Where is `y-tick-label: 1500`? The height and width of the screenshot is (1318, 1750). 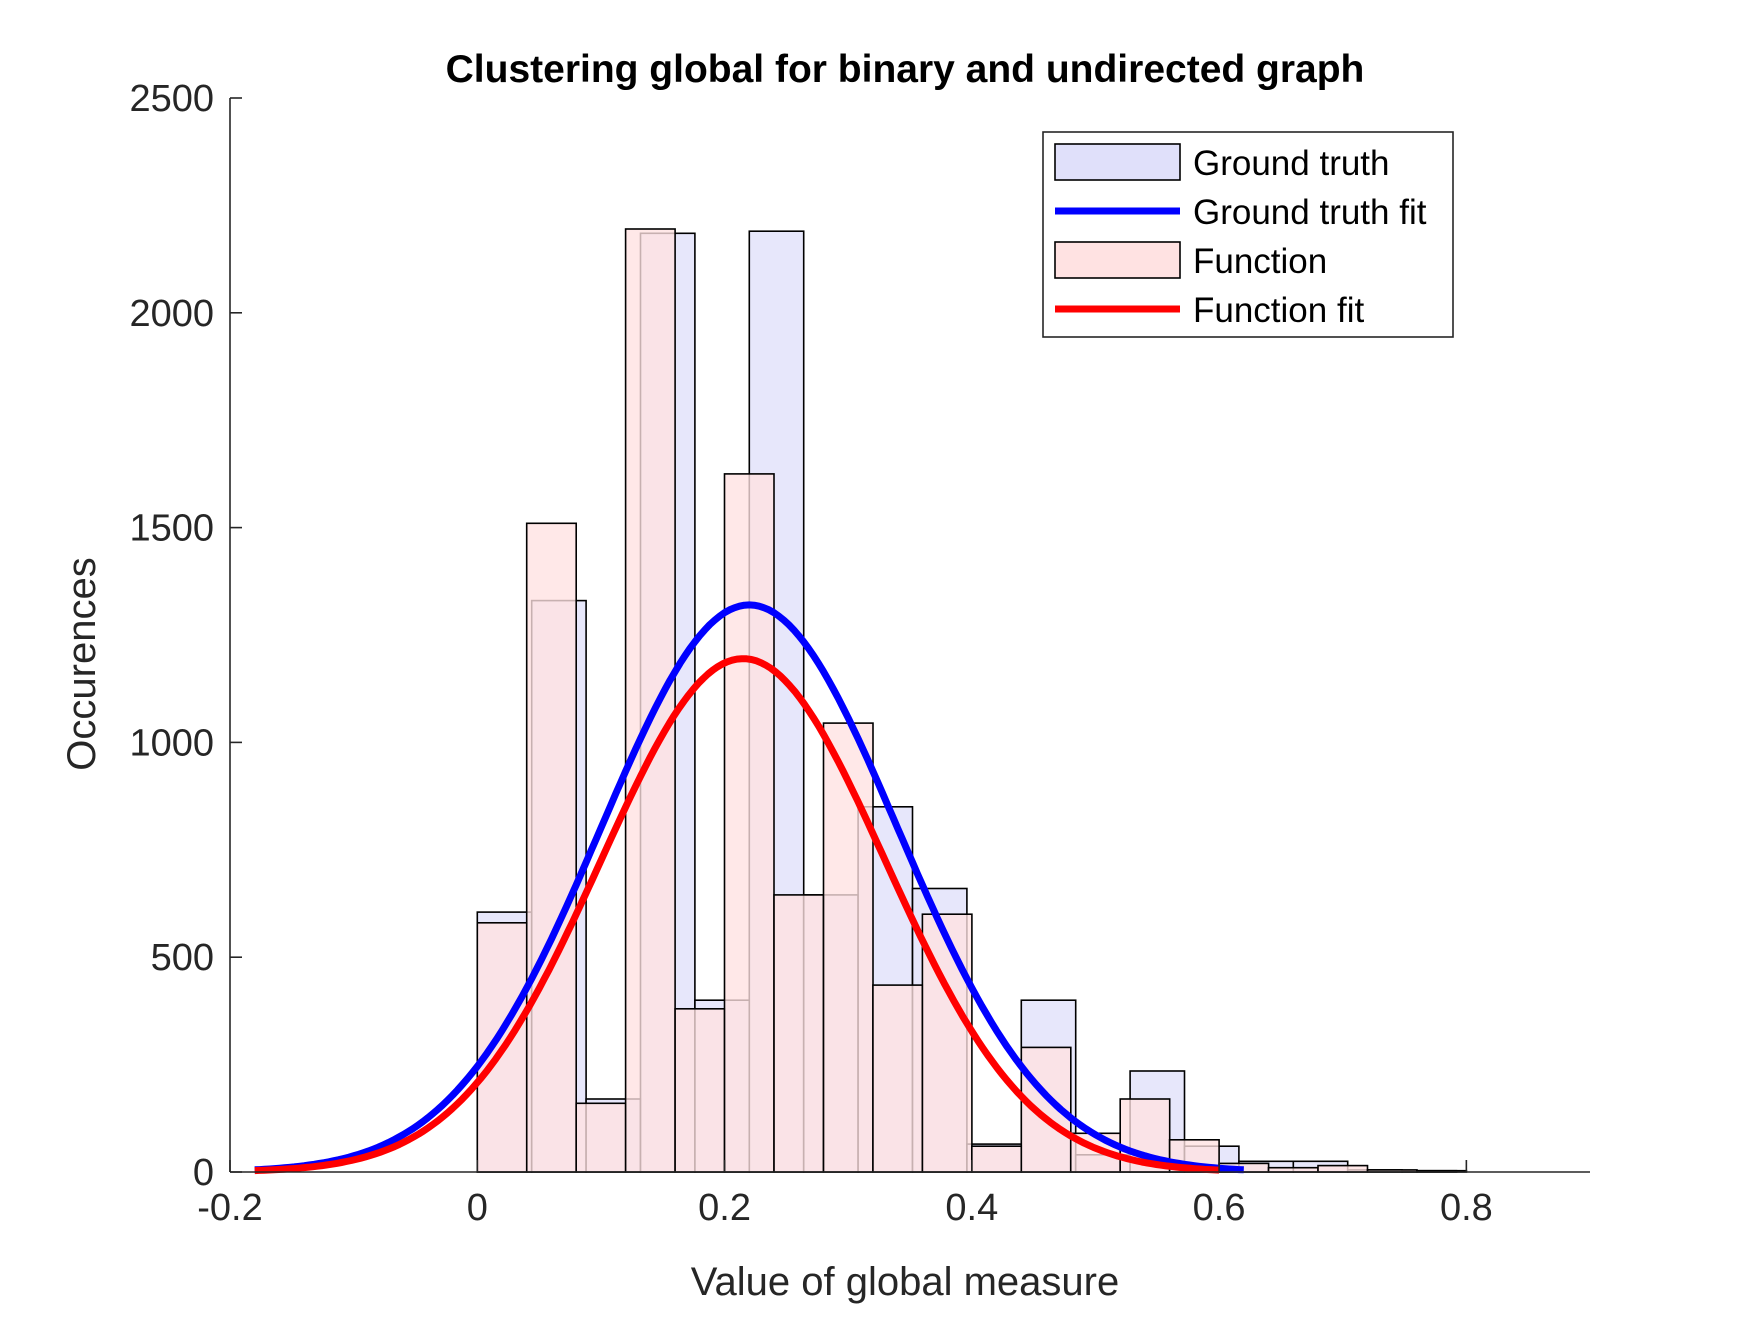 y-tick-label: 1500 is located at coordinates (171, 529).